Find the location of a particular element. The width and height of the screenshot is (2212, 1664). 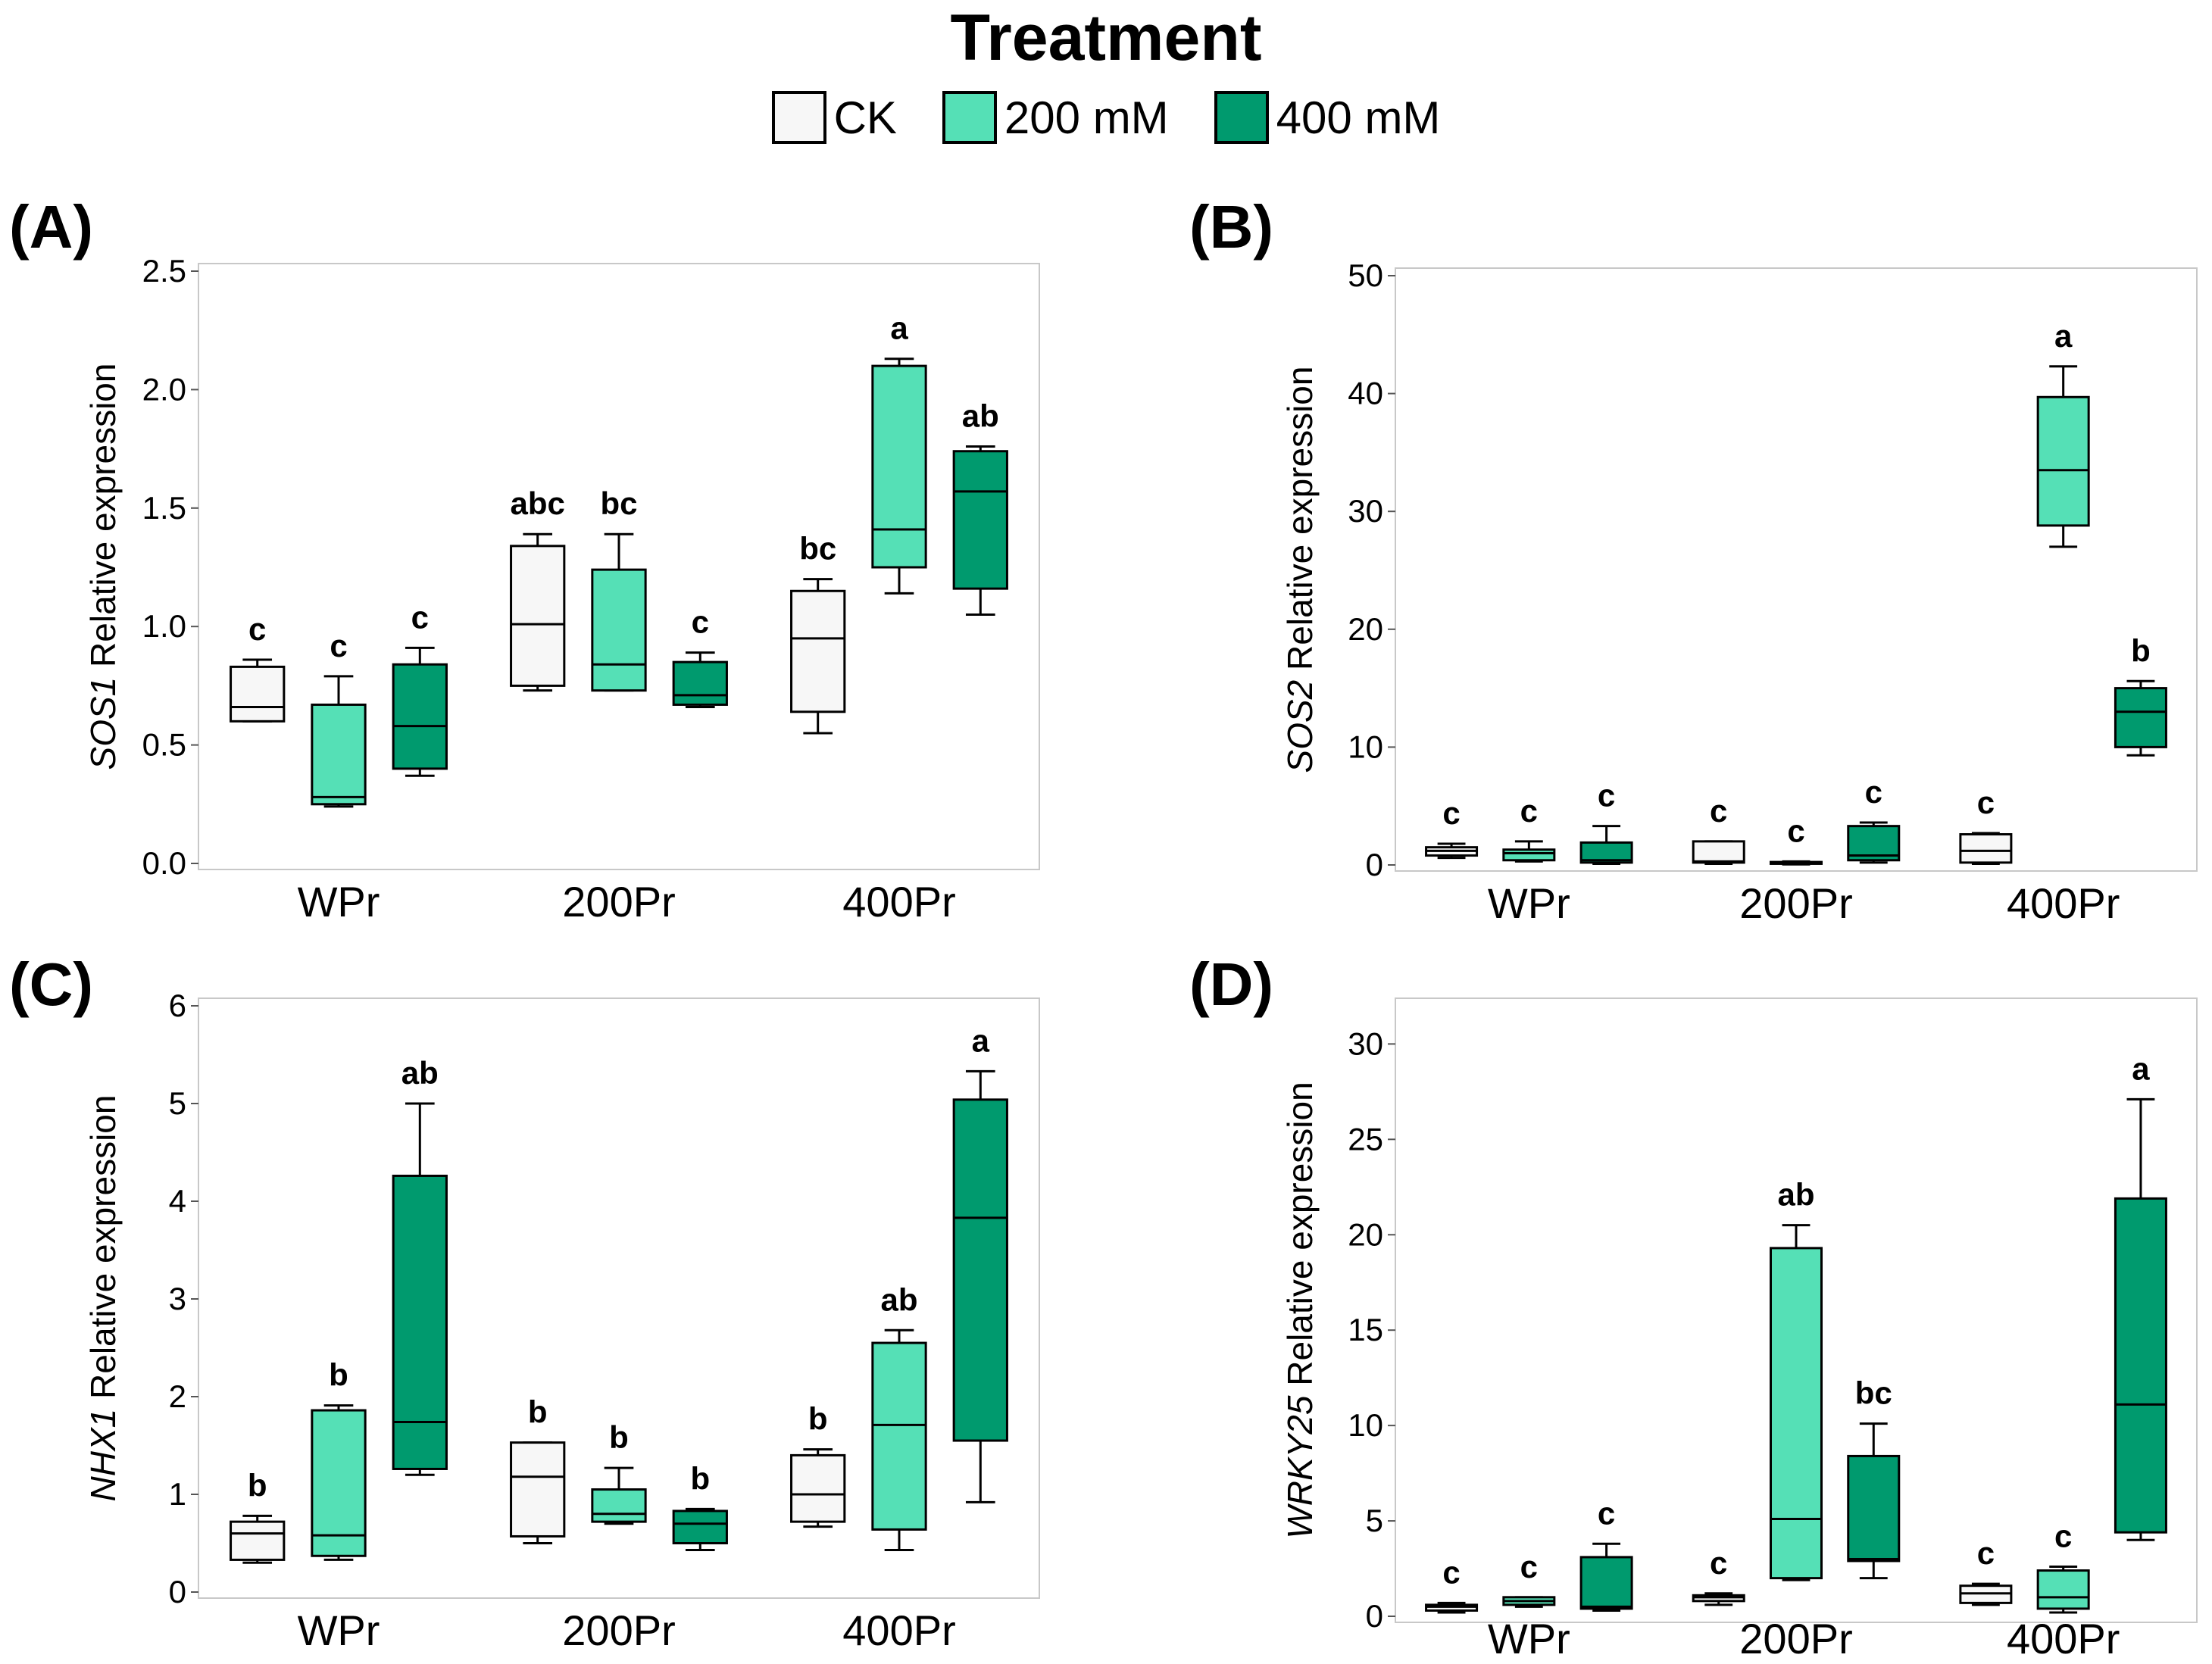

y-tick-label: 1.5 is located at coordinates (164, 508).